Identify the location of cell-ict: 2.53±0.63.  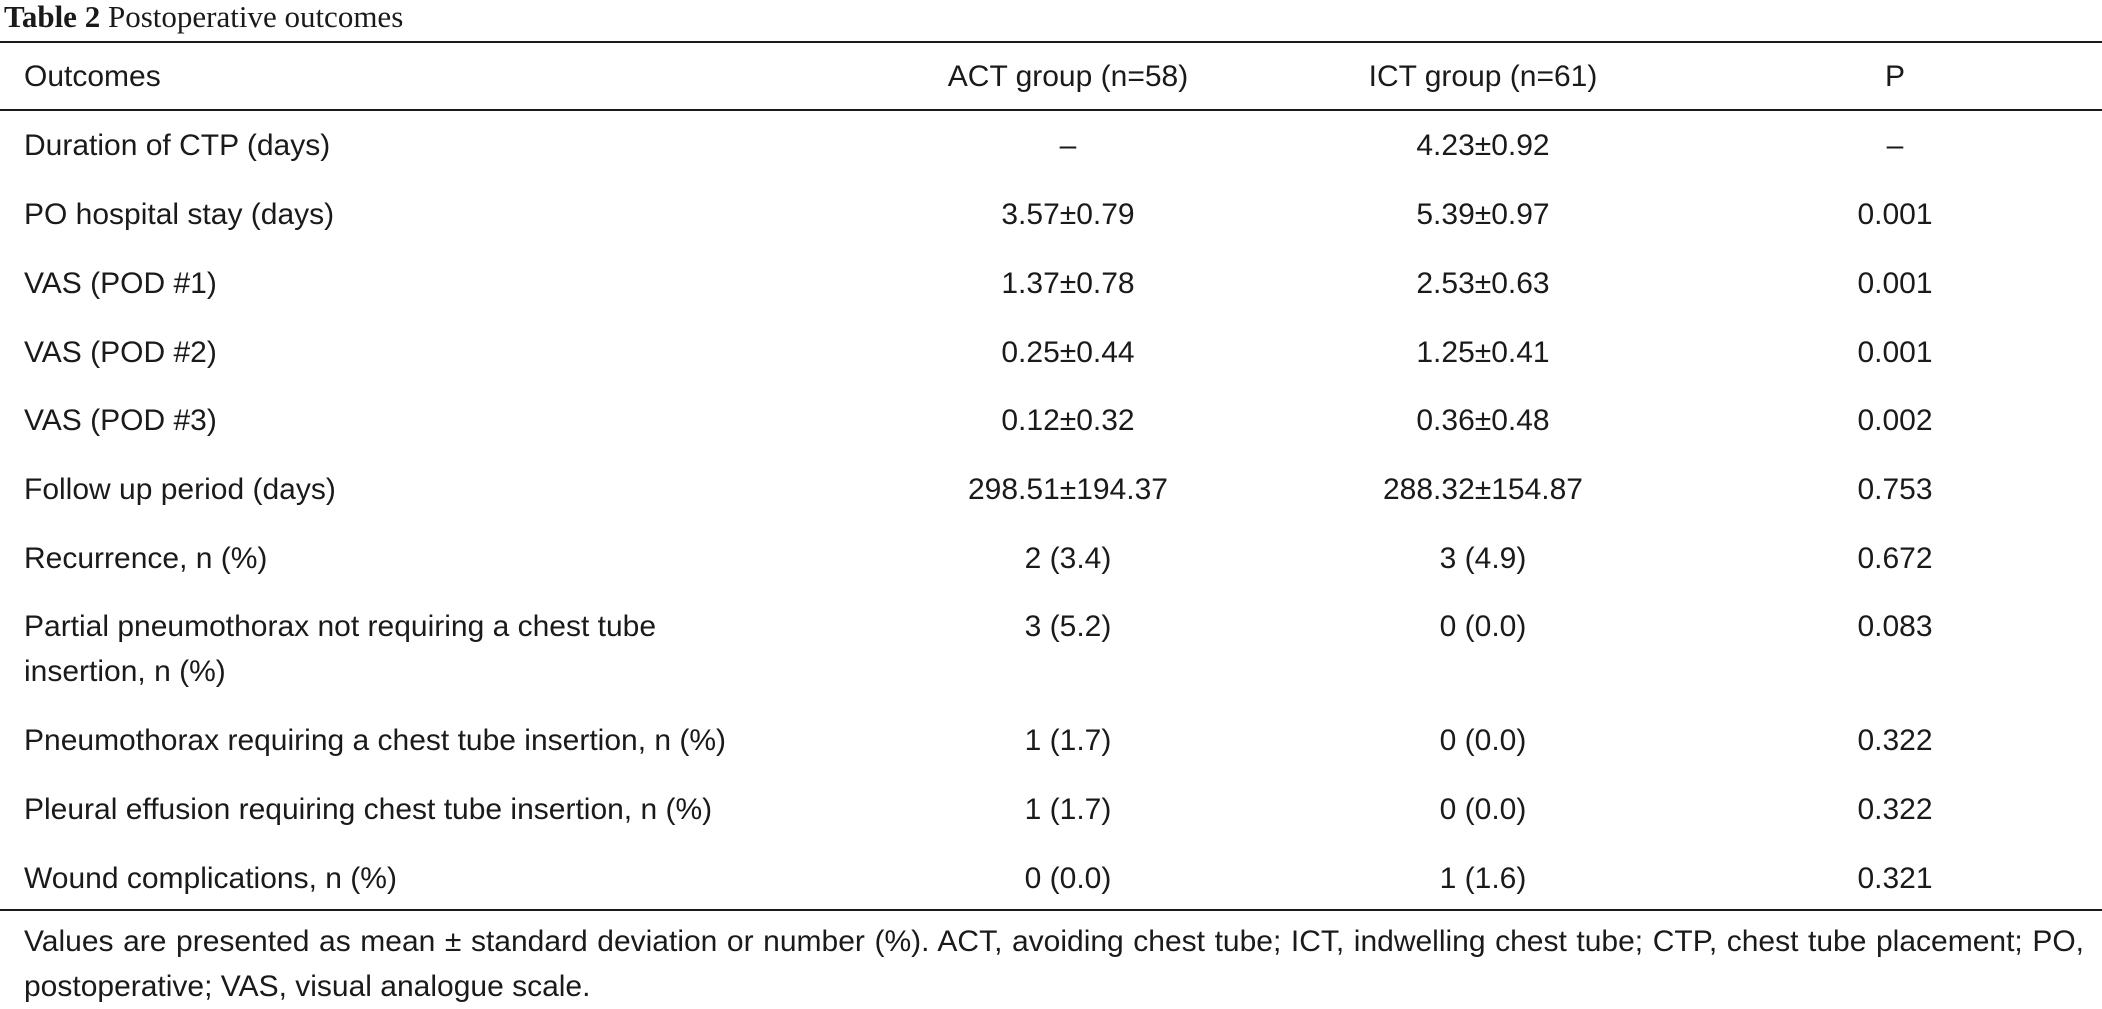
(1483, 283).